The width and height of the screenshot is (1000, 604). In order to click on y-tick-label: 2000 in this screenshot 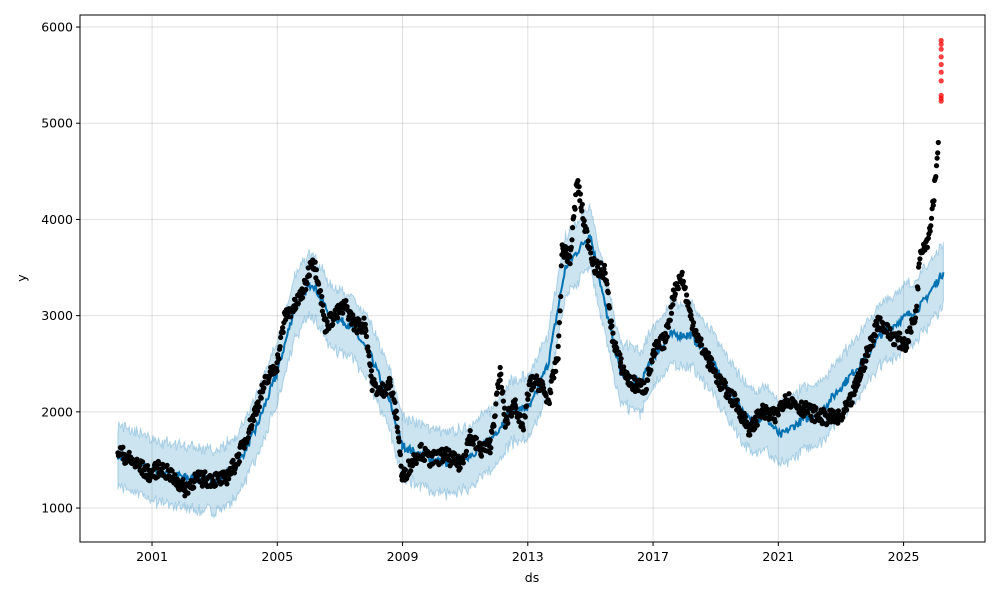, I will do `click(57, 411)`.